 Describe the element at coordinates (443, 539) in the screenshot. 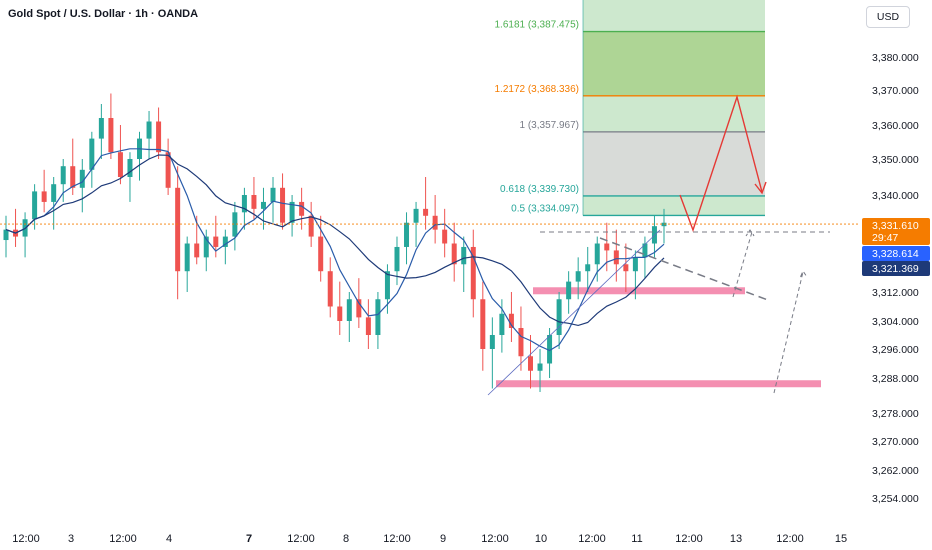

I see `time-tick-label: 9` at that location.